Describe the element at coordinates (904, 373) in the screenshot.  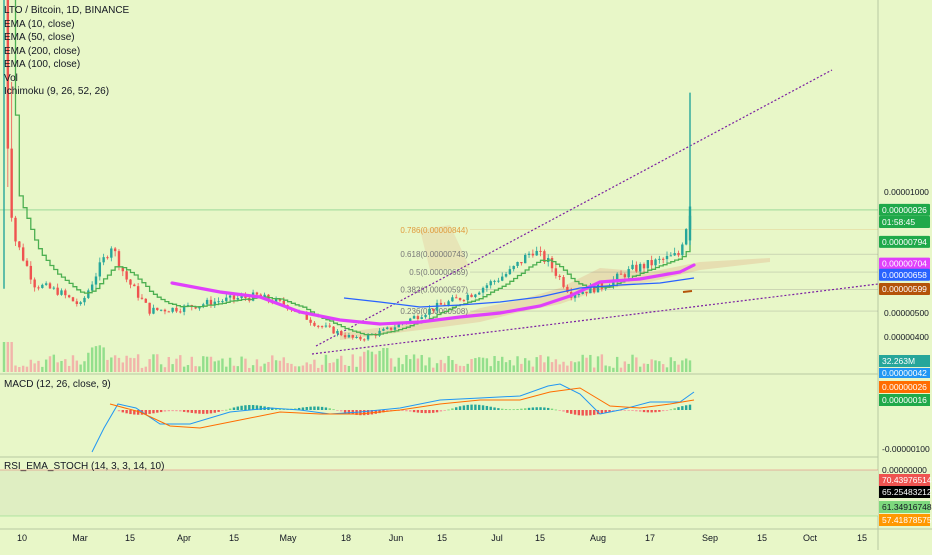
I see `macd-label-box` at that location.